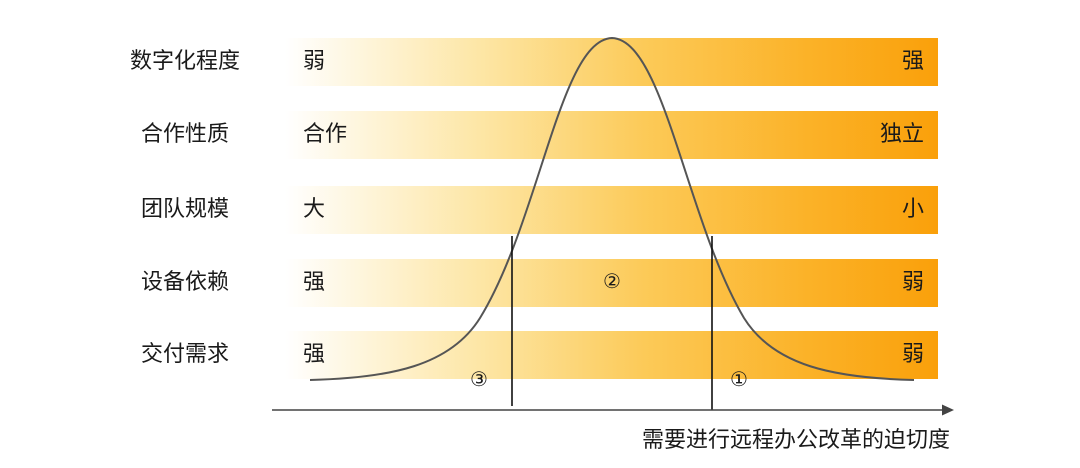 The height and width of the screenshot is (468, 1080). Describe the element at coordinates (184, 134) in the screenshot. I see `row-label-cooperation: 合作性质` at that location.